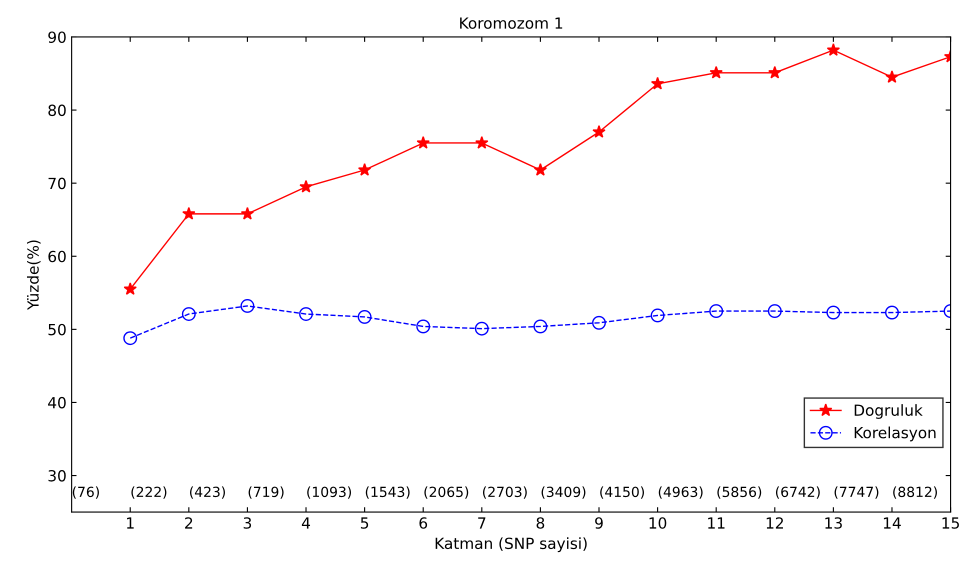 This screenshot has width=968, height=569. What do you see at coordinates (388, 492) in the screenshot?
I see `annotation: (1543)` at bounding box center [388, 492].